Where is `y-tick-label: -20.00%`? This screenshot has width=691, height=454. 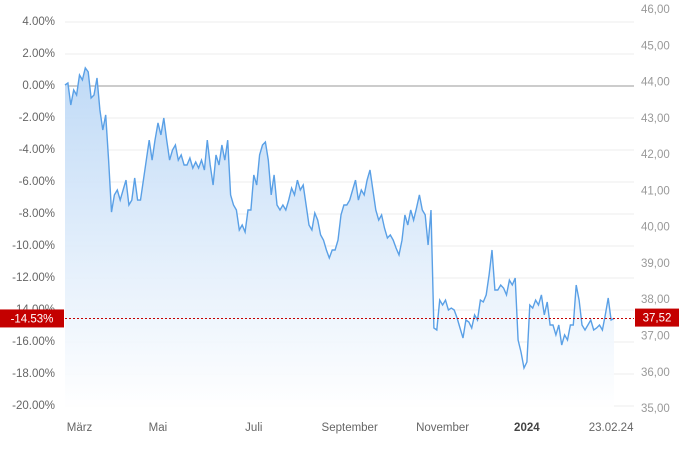
y-tick-label: -20.00% is located at coordinates (33, 406).